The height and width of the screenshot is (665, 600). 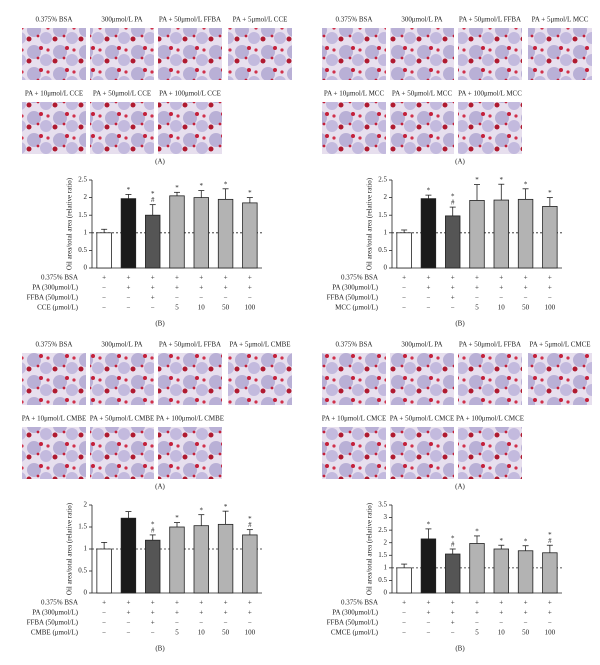 What do you see at coordinates (160, 487) in the screenshot?
I see `image-caption: (A)` at bounding box center [160, 487].